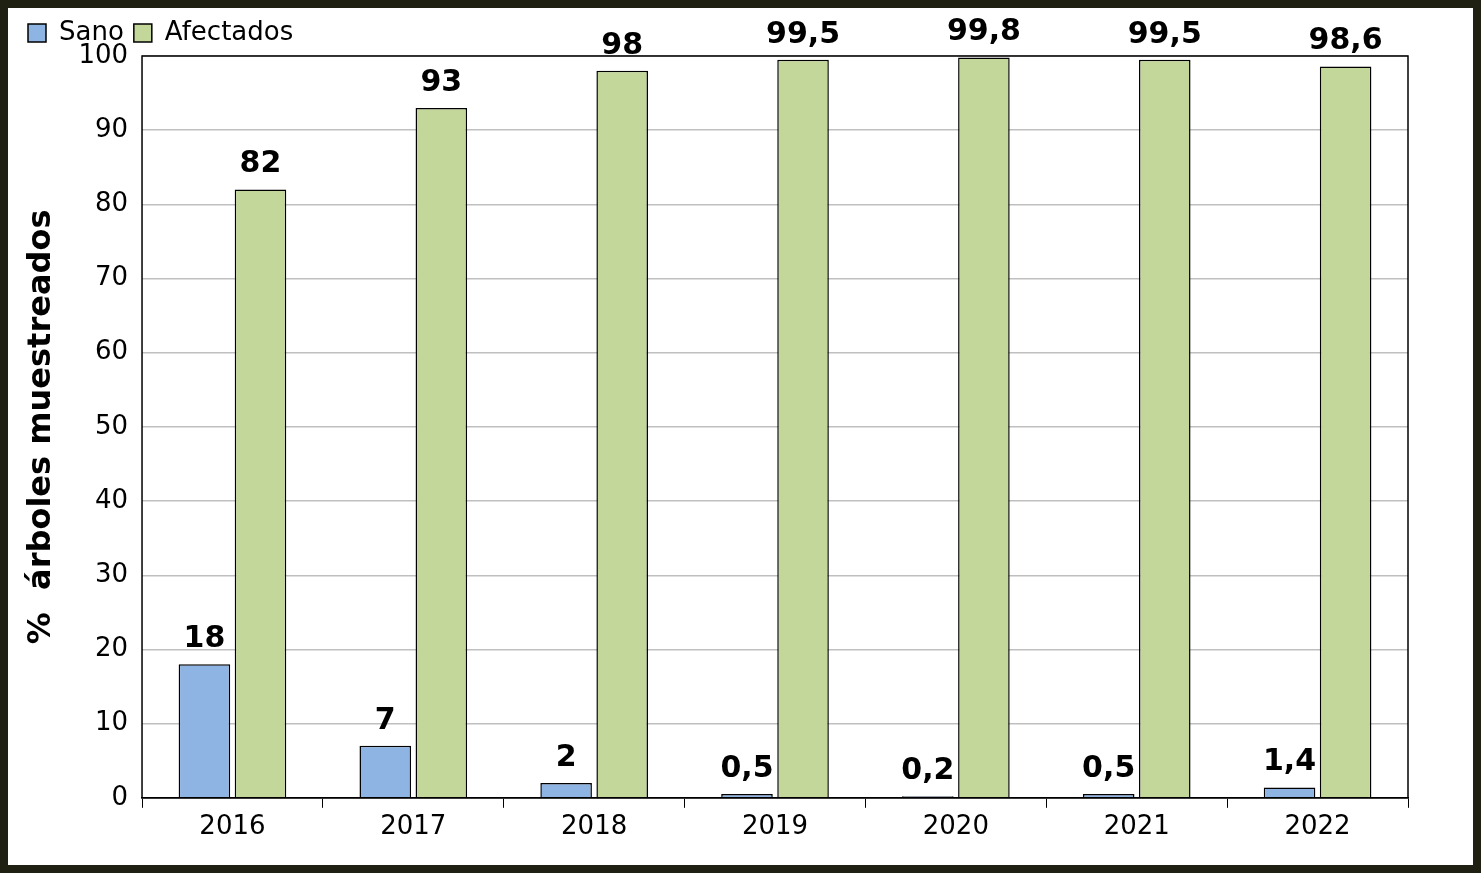 This screenshot has width=1481, height=873. What do you see at coordinates (622, 43) in the screenshot?
I see `data-label: 98` at bounding box center [622, 43].